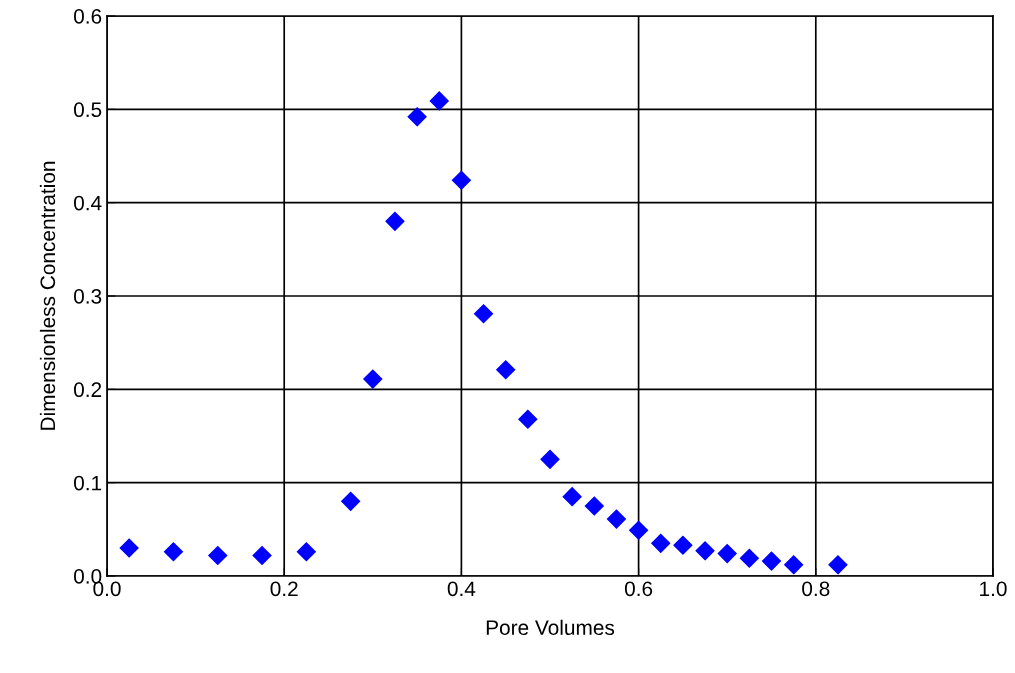 The image size is (1015, 673). Describe the element at coordinates (87, 483) in the screenshot. I see `y-tick-label: 0.1` at that location.